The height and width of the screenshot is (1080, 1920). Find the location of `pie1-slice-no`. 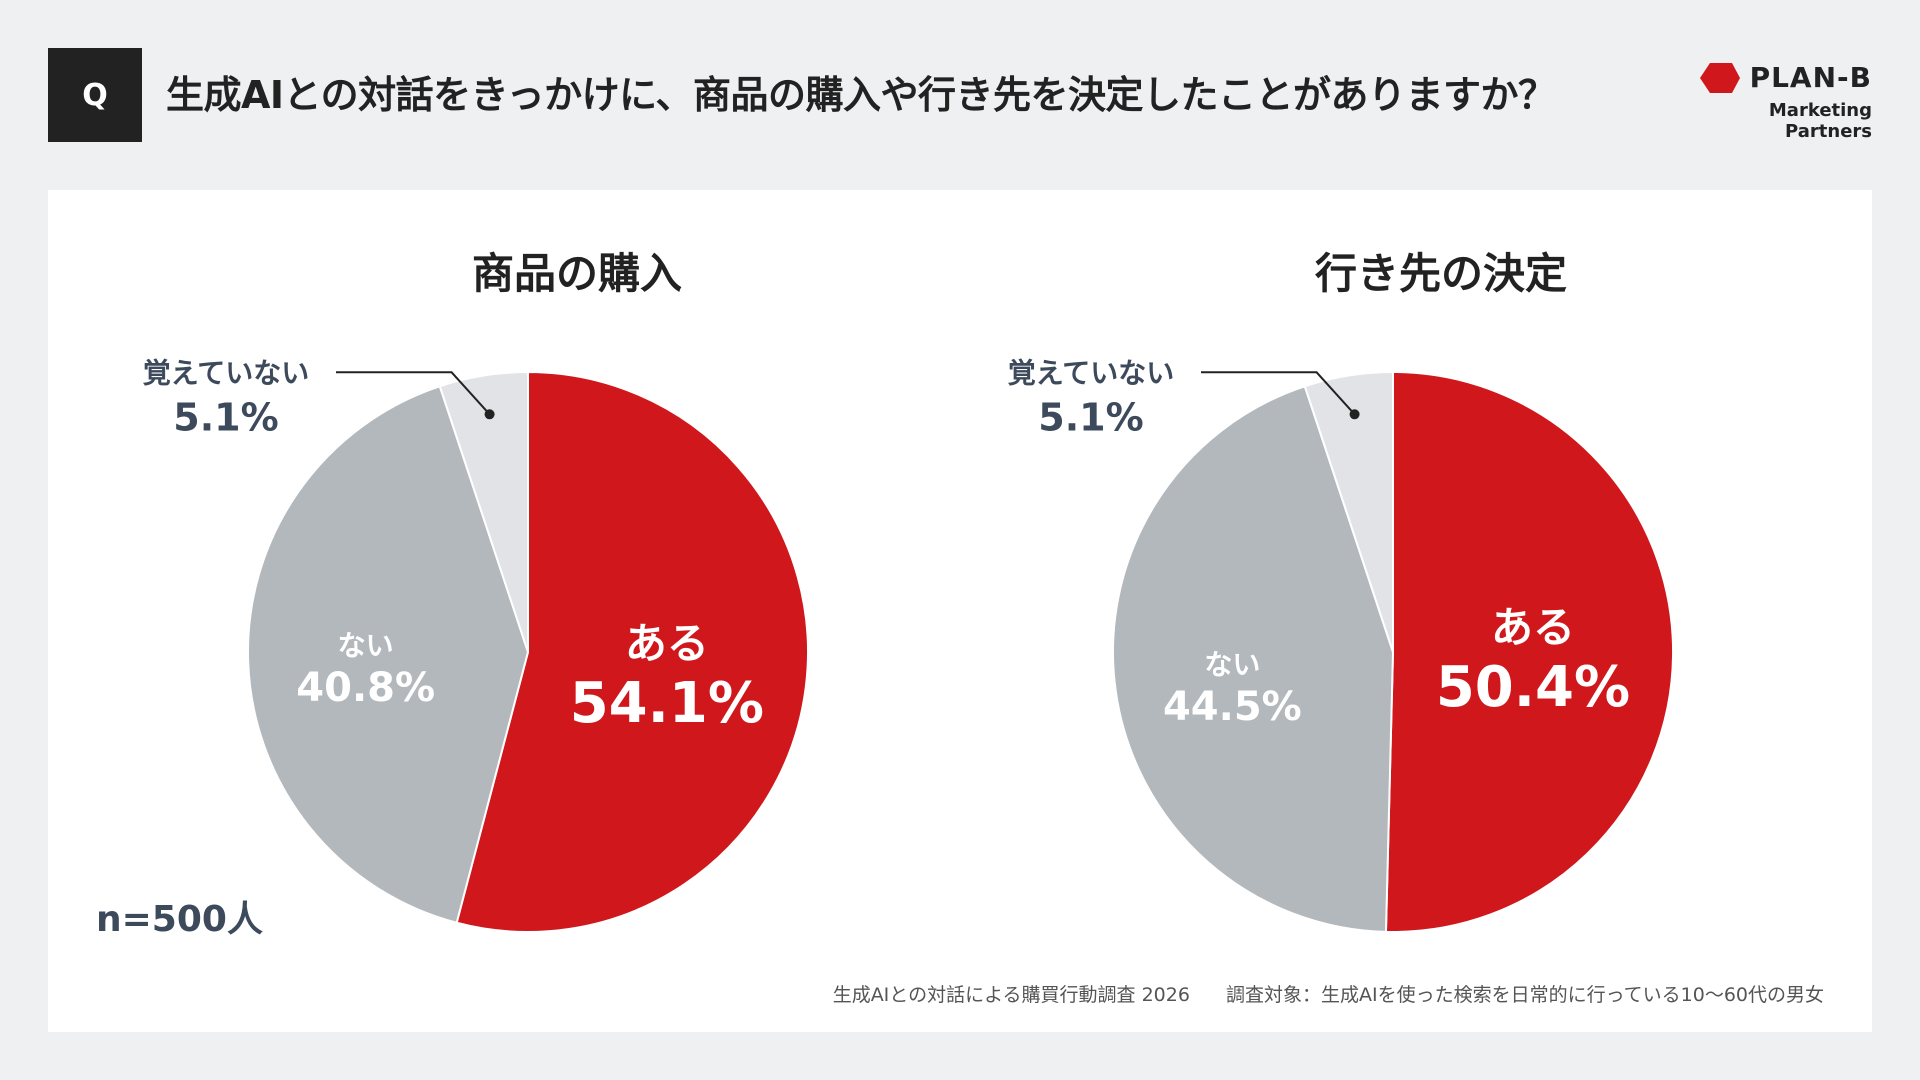

pie1-slice-no is located at coordinates (1253, 658).